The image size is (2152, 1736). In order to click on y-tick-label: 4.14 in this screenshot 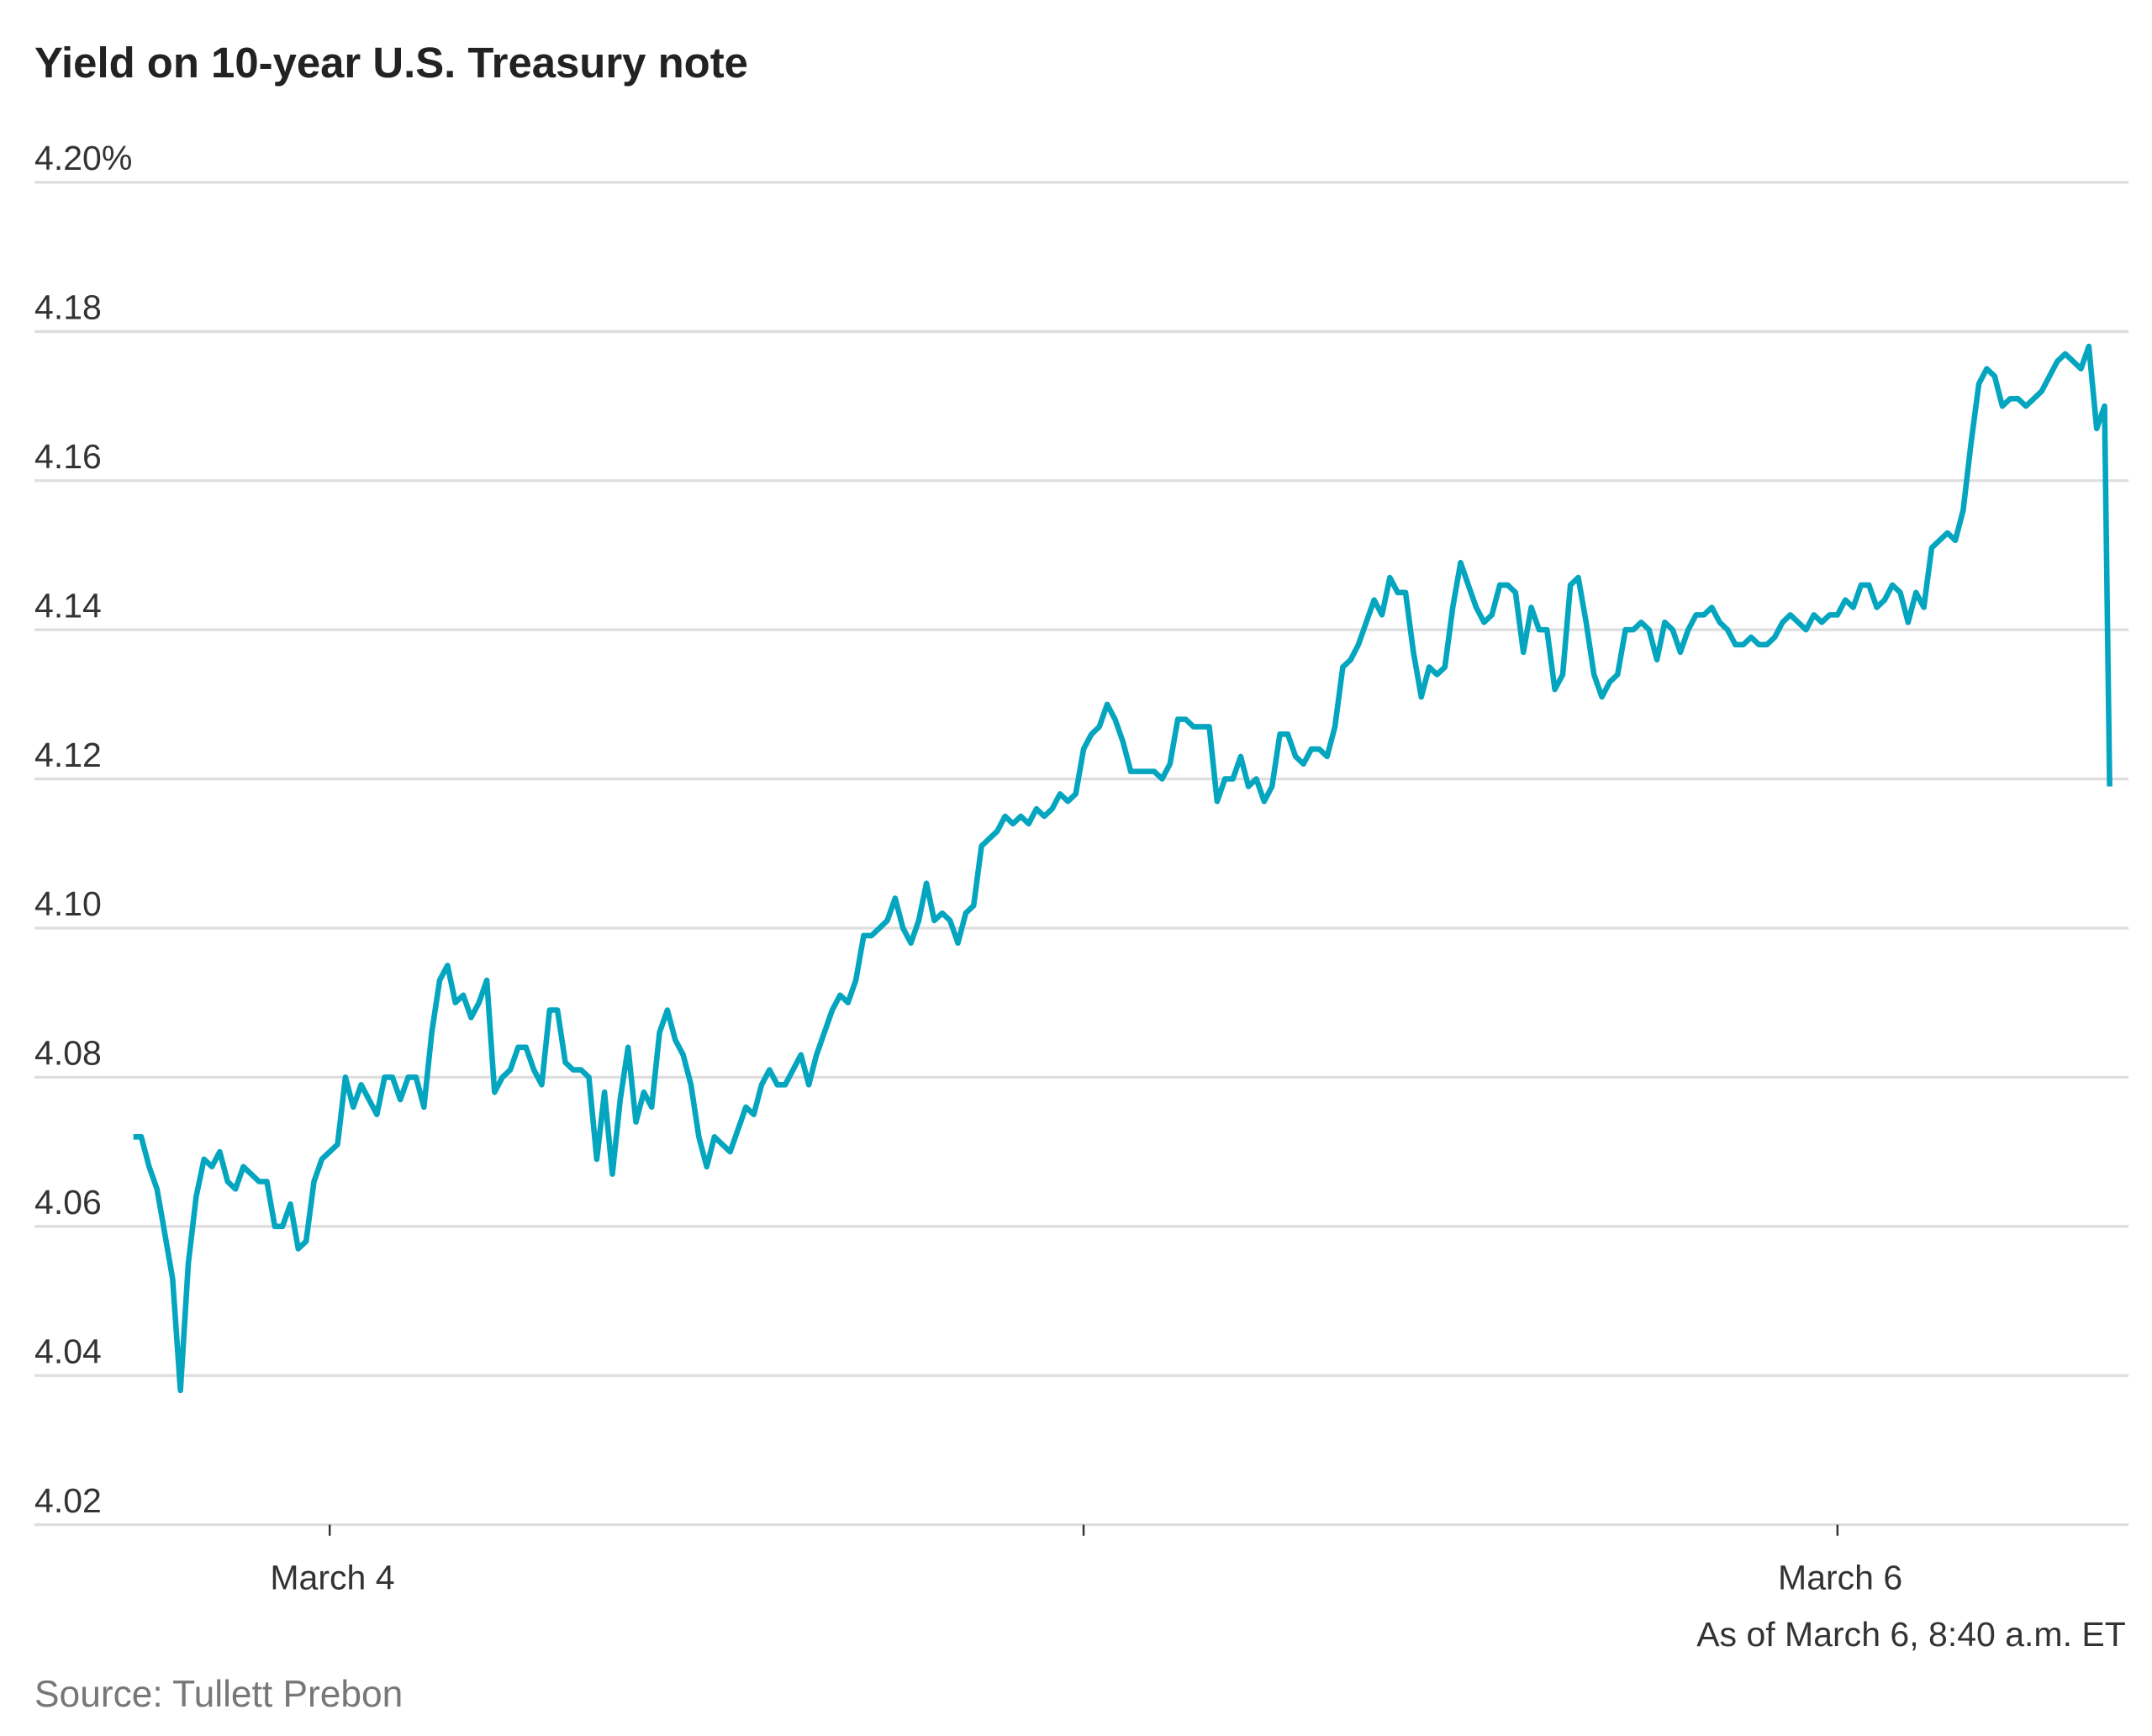, I will do `click(68, 605)`.